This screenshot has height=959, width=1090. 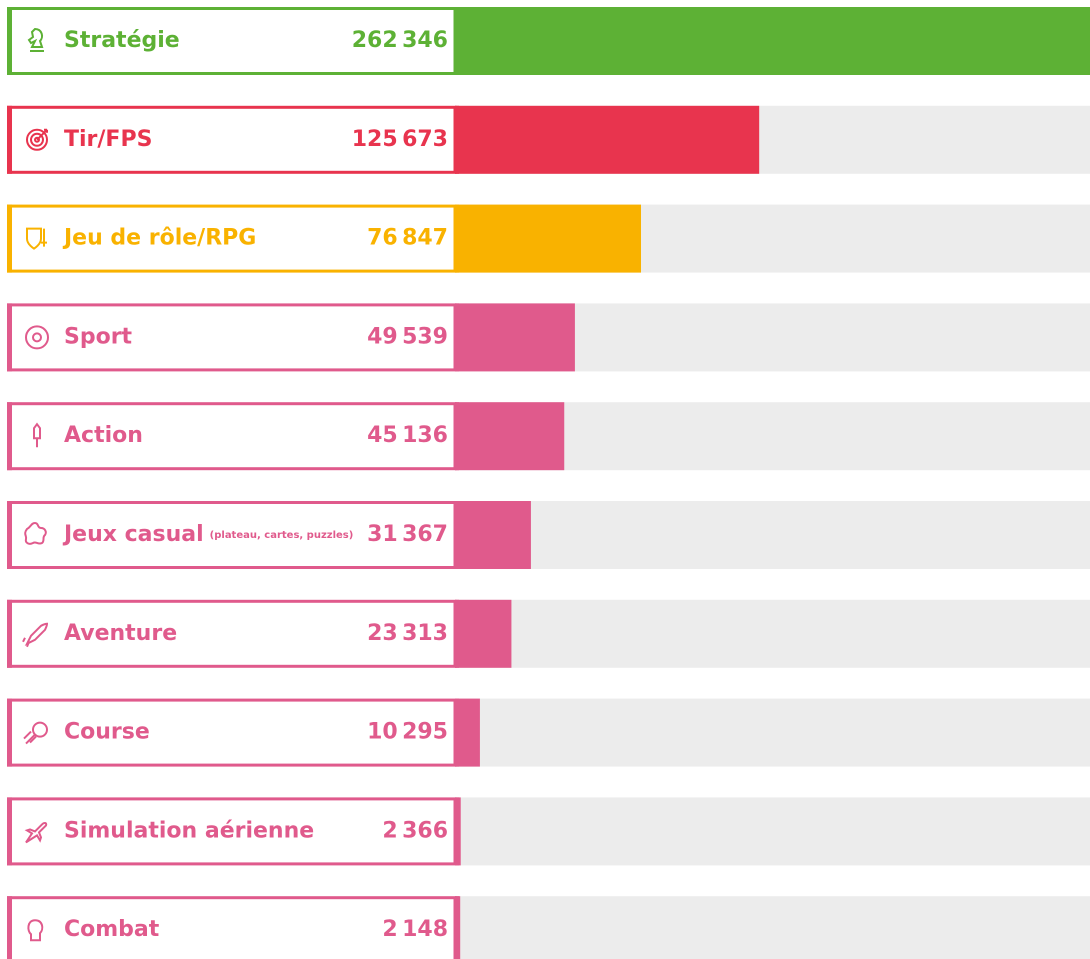 I want to click on category-label: Action, so click(x=103, y=435).